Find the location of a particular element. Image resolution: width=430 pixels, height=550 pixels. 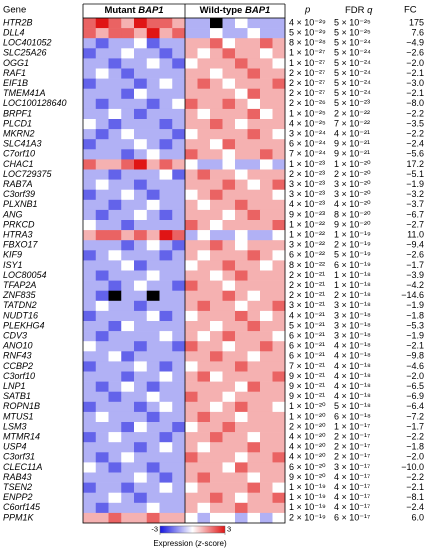

fdr-value: 5 × 10⁻²⁴ is located at coordinates (352, 43).